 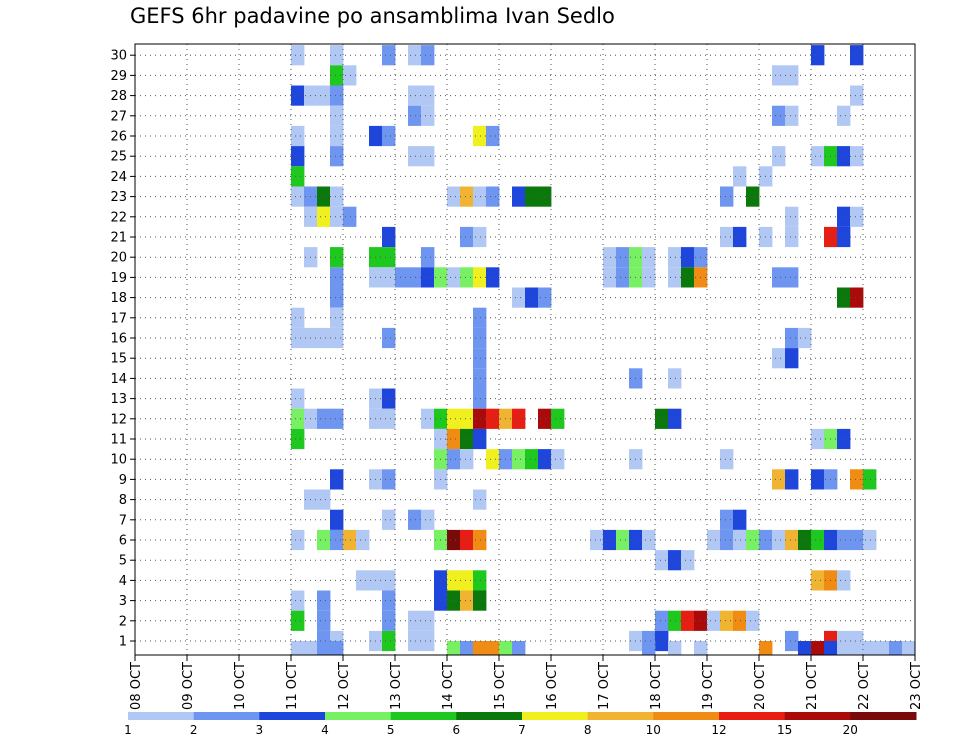 What do you see at coordinates (396, 686) in the screenshot?
I see `x-tick-label: 13 OCT` at bounding box center [396, 686].